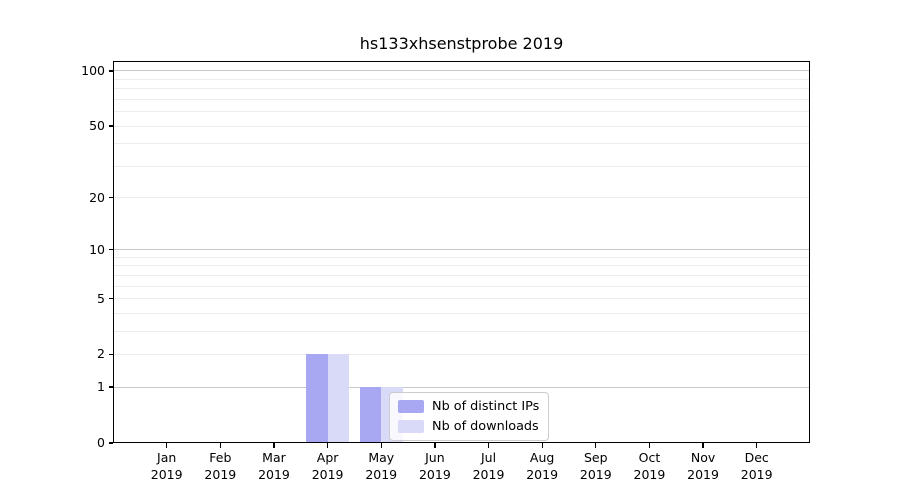  What do you see at coordinates (317, 398) in the screenshot?
I see `bar-nb-of-distinct-ips-apr` at bounding box center [317, 398].